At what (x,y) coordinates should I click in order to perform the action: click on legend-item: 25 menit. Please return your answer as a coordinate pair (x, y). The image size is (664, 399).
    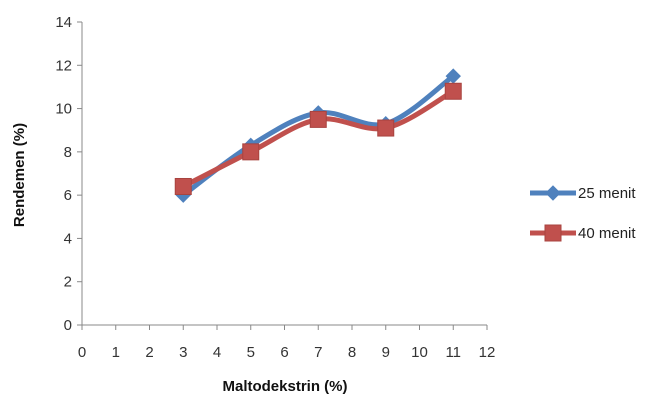
    Looking at the image, I should click on (583, 193).